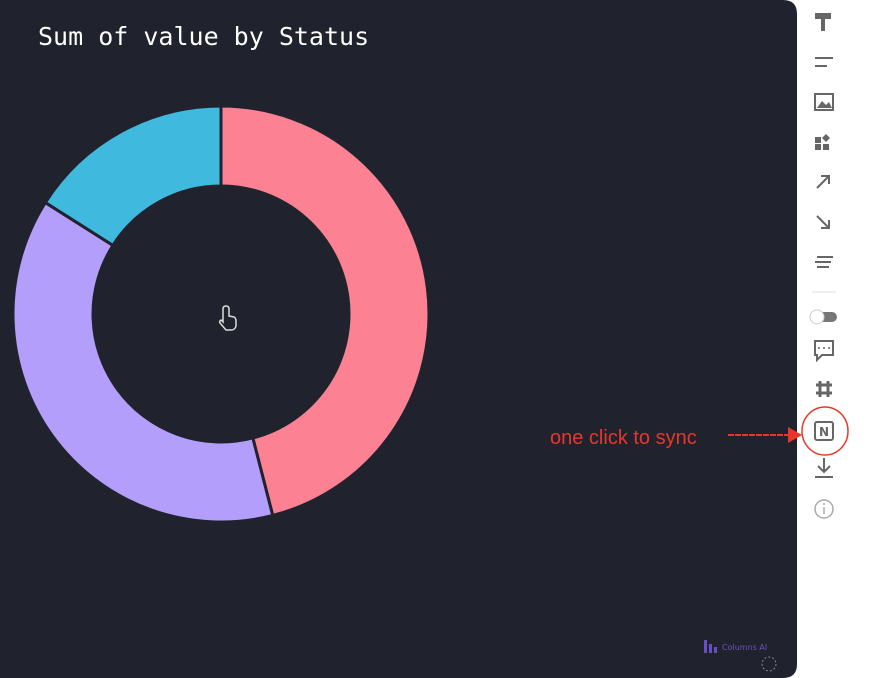 The height and width of the screenshot is (678, 878). Describe the element at coordinates (823, 22) in the screenshot. I see `format-icon` at that location.